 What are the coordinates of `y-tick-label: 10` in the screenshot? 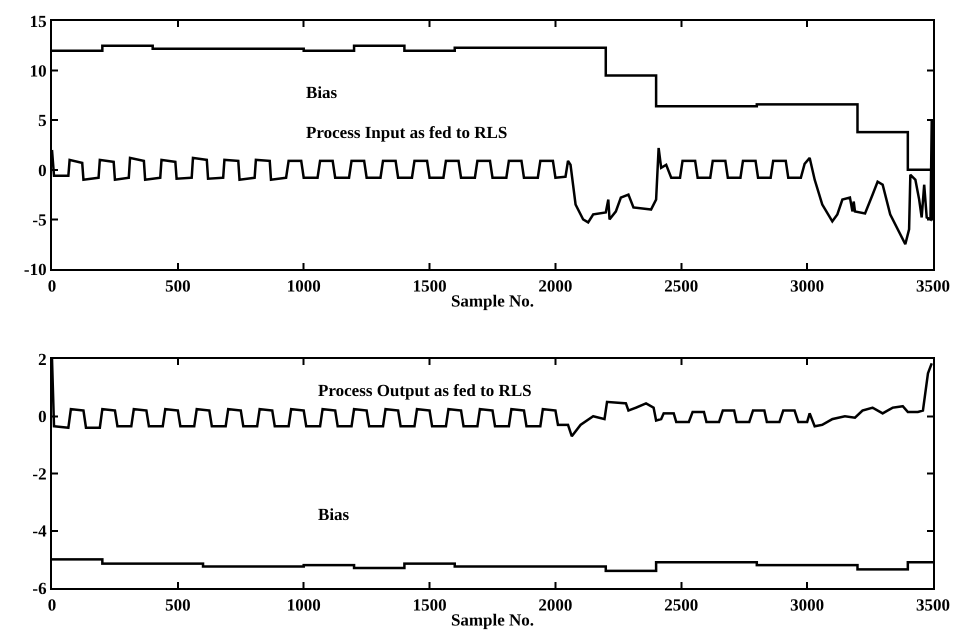 It's located at (38, 71).